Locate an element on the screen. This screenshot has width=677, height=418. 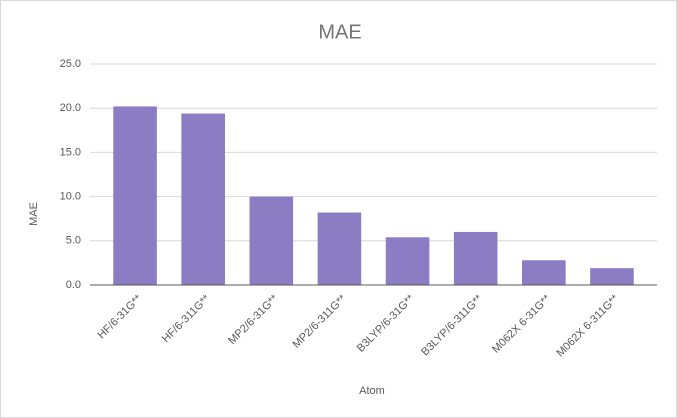
y-tick-label: 10.0 is located at coordinates (70, 197).